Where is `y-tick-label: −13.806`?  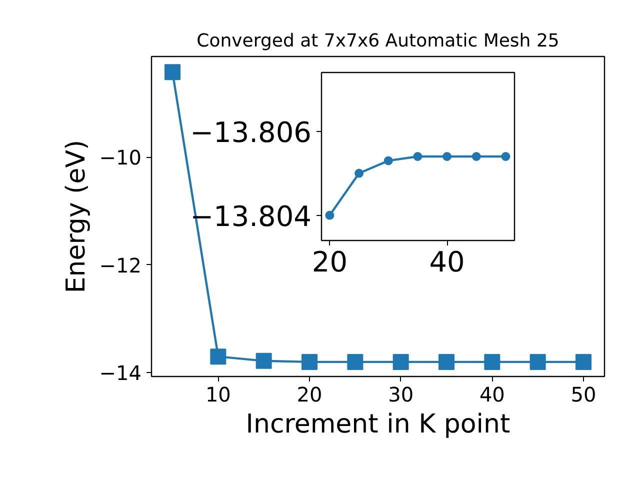
y-tick-label: −13.806 is located at coordinates (251, 132).